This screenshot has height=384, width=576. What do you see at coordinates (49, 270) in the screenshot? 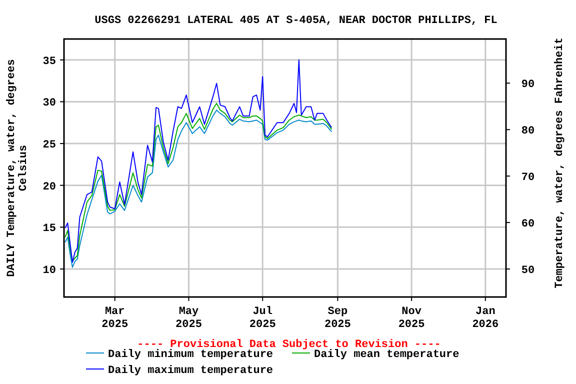
I see `y-tick-label: 10` at bounding box center [49, 270].